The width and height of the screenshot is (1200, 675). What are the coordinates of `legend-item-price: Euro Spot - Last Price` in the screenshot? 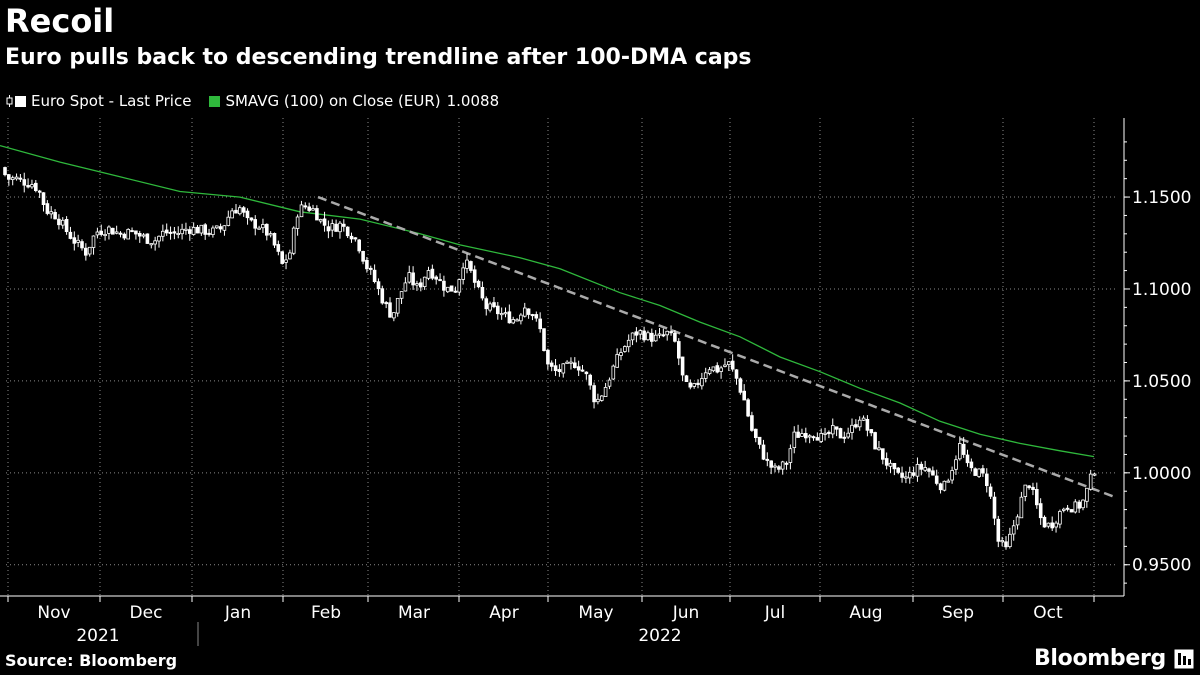 It's located at (98, 101).